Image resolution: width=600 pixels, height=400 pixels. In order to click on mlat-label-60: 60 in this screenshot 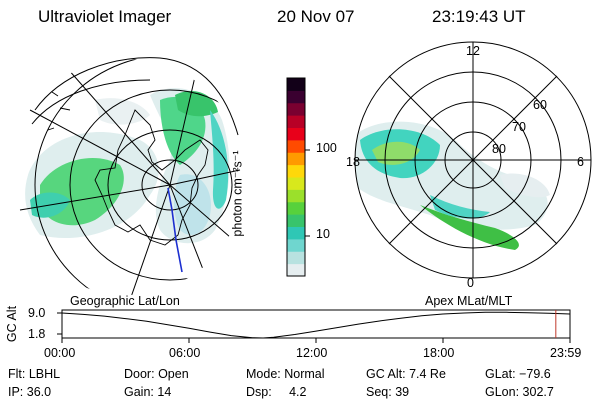, I will do `click(540, 105)`.